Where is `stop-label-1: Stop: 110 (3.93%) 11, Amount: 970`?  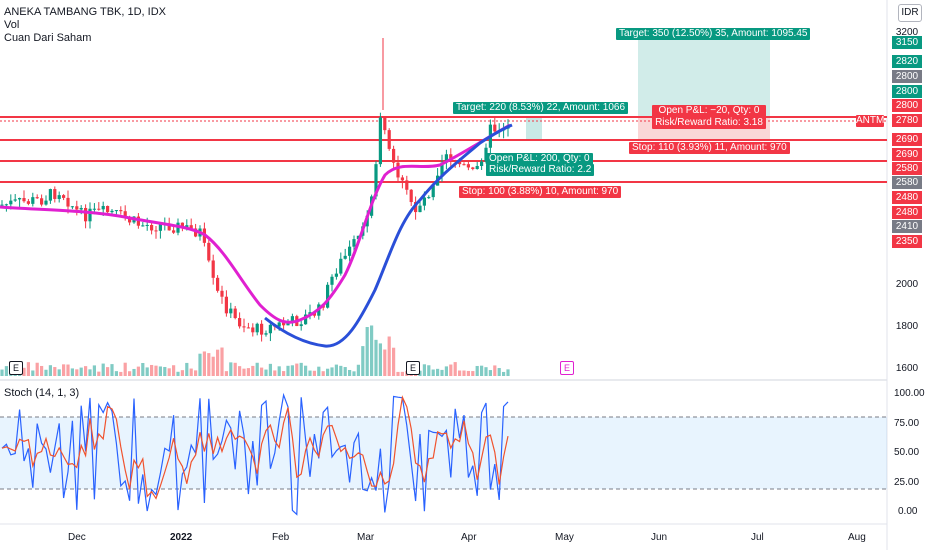 stop-label-1: Stop: 110 (3.93%) 11, Amount: 970 is located at coordinates (709, 148).